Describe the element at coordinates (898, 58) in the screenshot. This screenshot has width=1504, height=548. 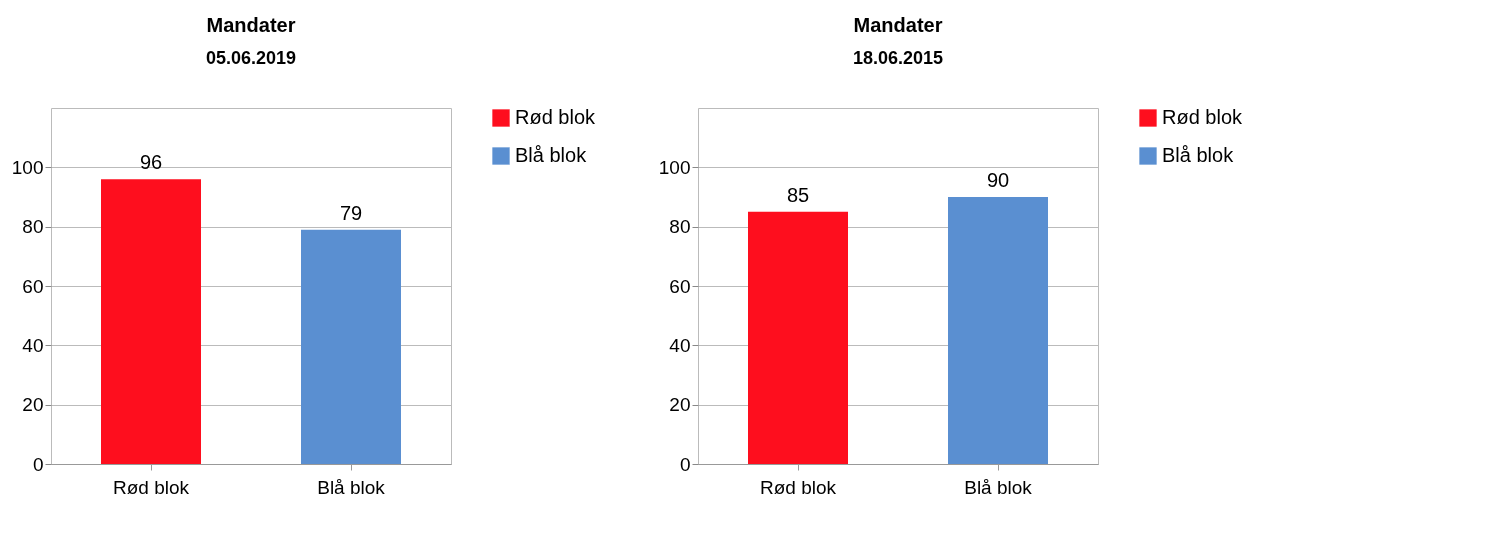
I see `chart-subtitle: 18.06.2015` at that location.